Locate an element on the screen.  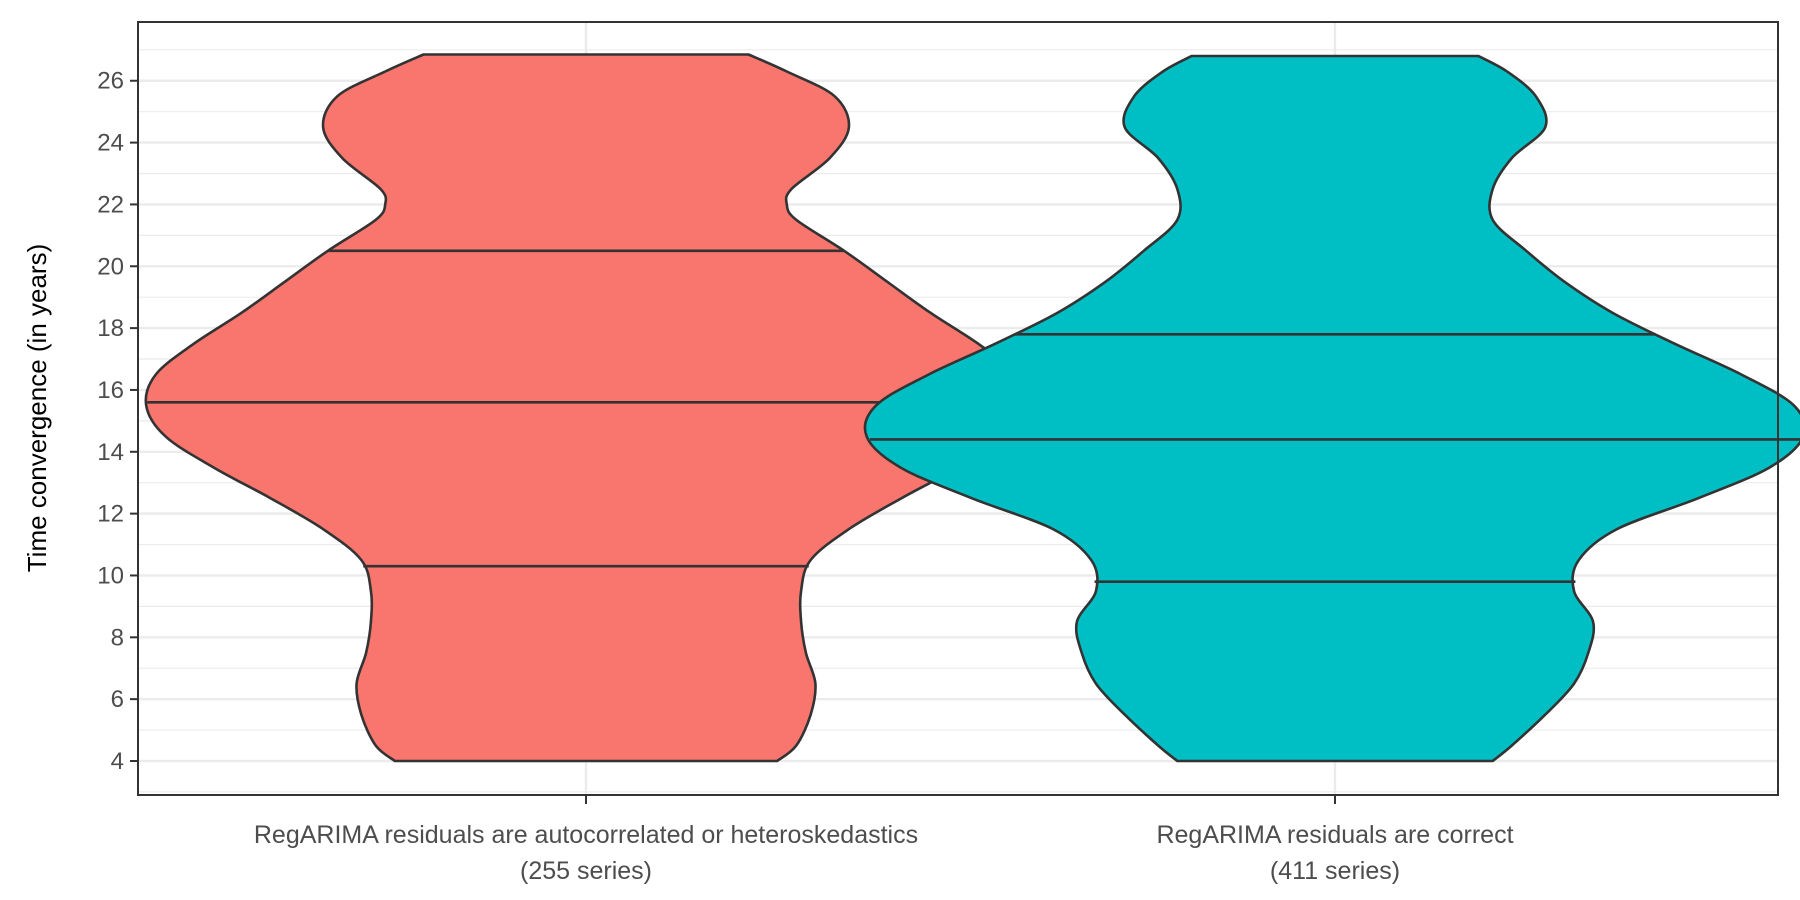
y-axis-title: Time convergence (in years) is located at coordinates (37, 408).